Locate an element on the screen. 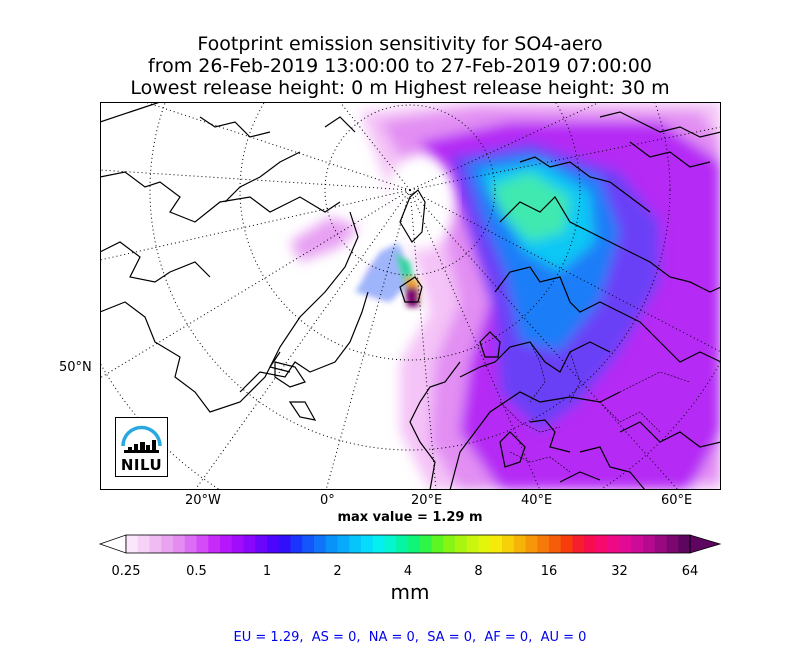 Image resolution: width=800 pixels, height=650 pixels. colorbar-tick-label: 8 is located at coordinates (478, 571).